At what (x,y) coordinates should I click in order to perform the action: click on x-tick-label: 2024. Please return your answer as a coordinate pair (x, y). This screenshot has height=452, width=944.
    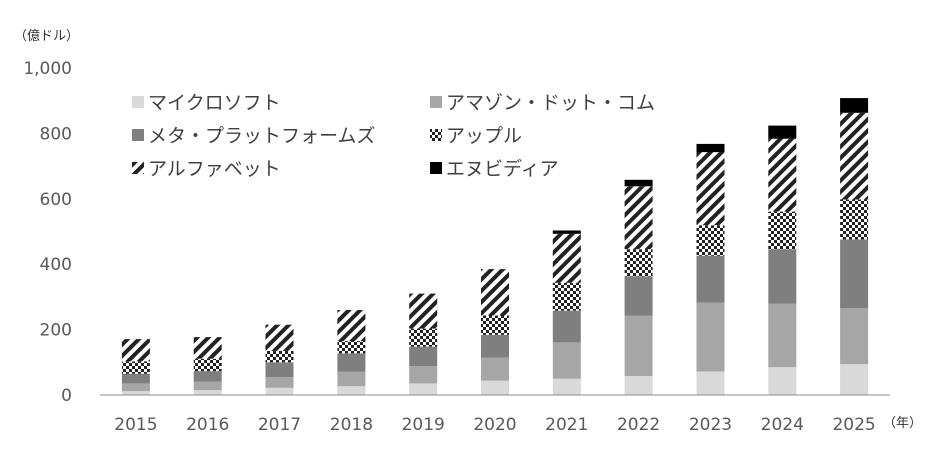
    Looking at the image, I should click on (782, 425).